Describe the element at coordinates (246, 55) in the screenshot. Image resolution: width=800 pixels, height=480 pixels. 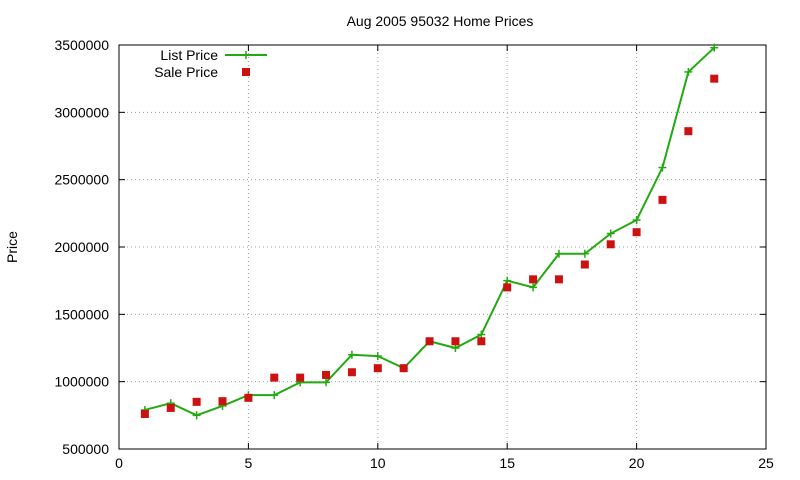
I see `legend-swatch-point` at that location.